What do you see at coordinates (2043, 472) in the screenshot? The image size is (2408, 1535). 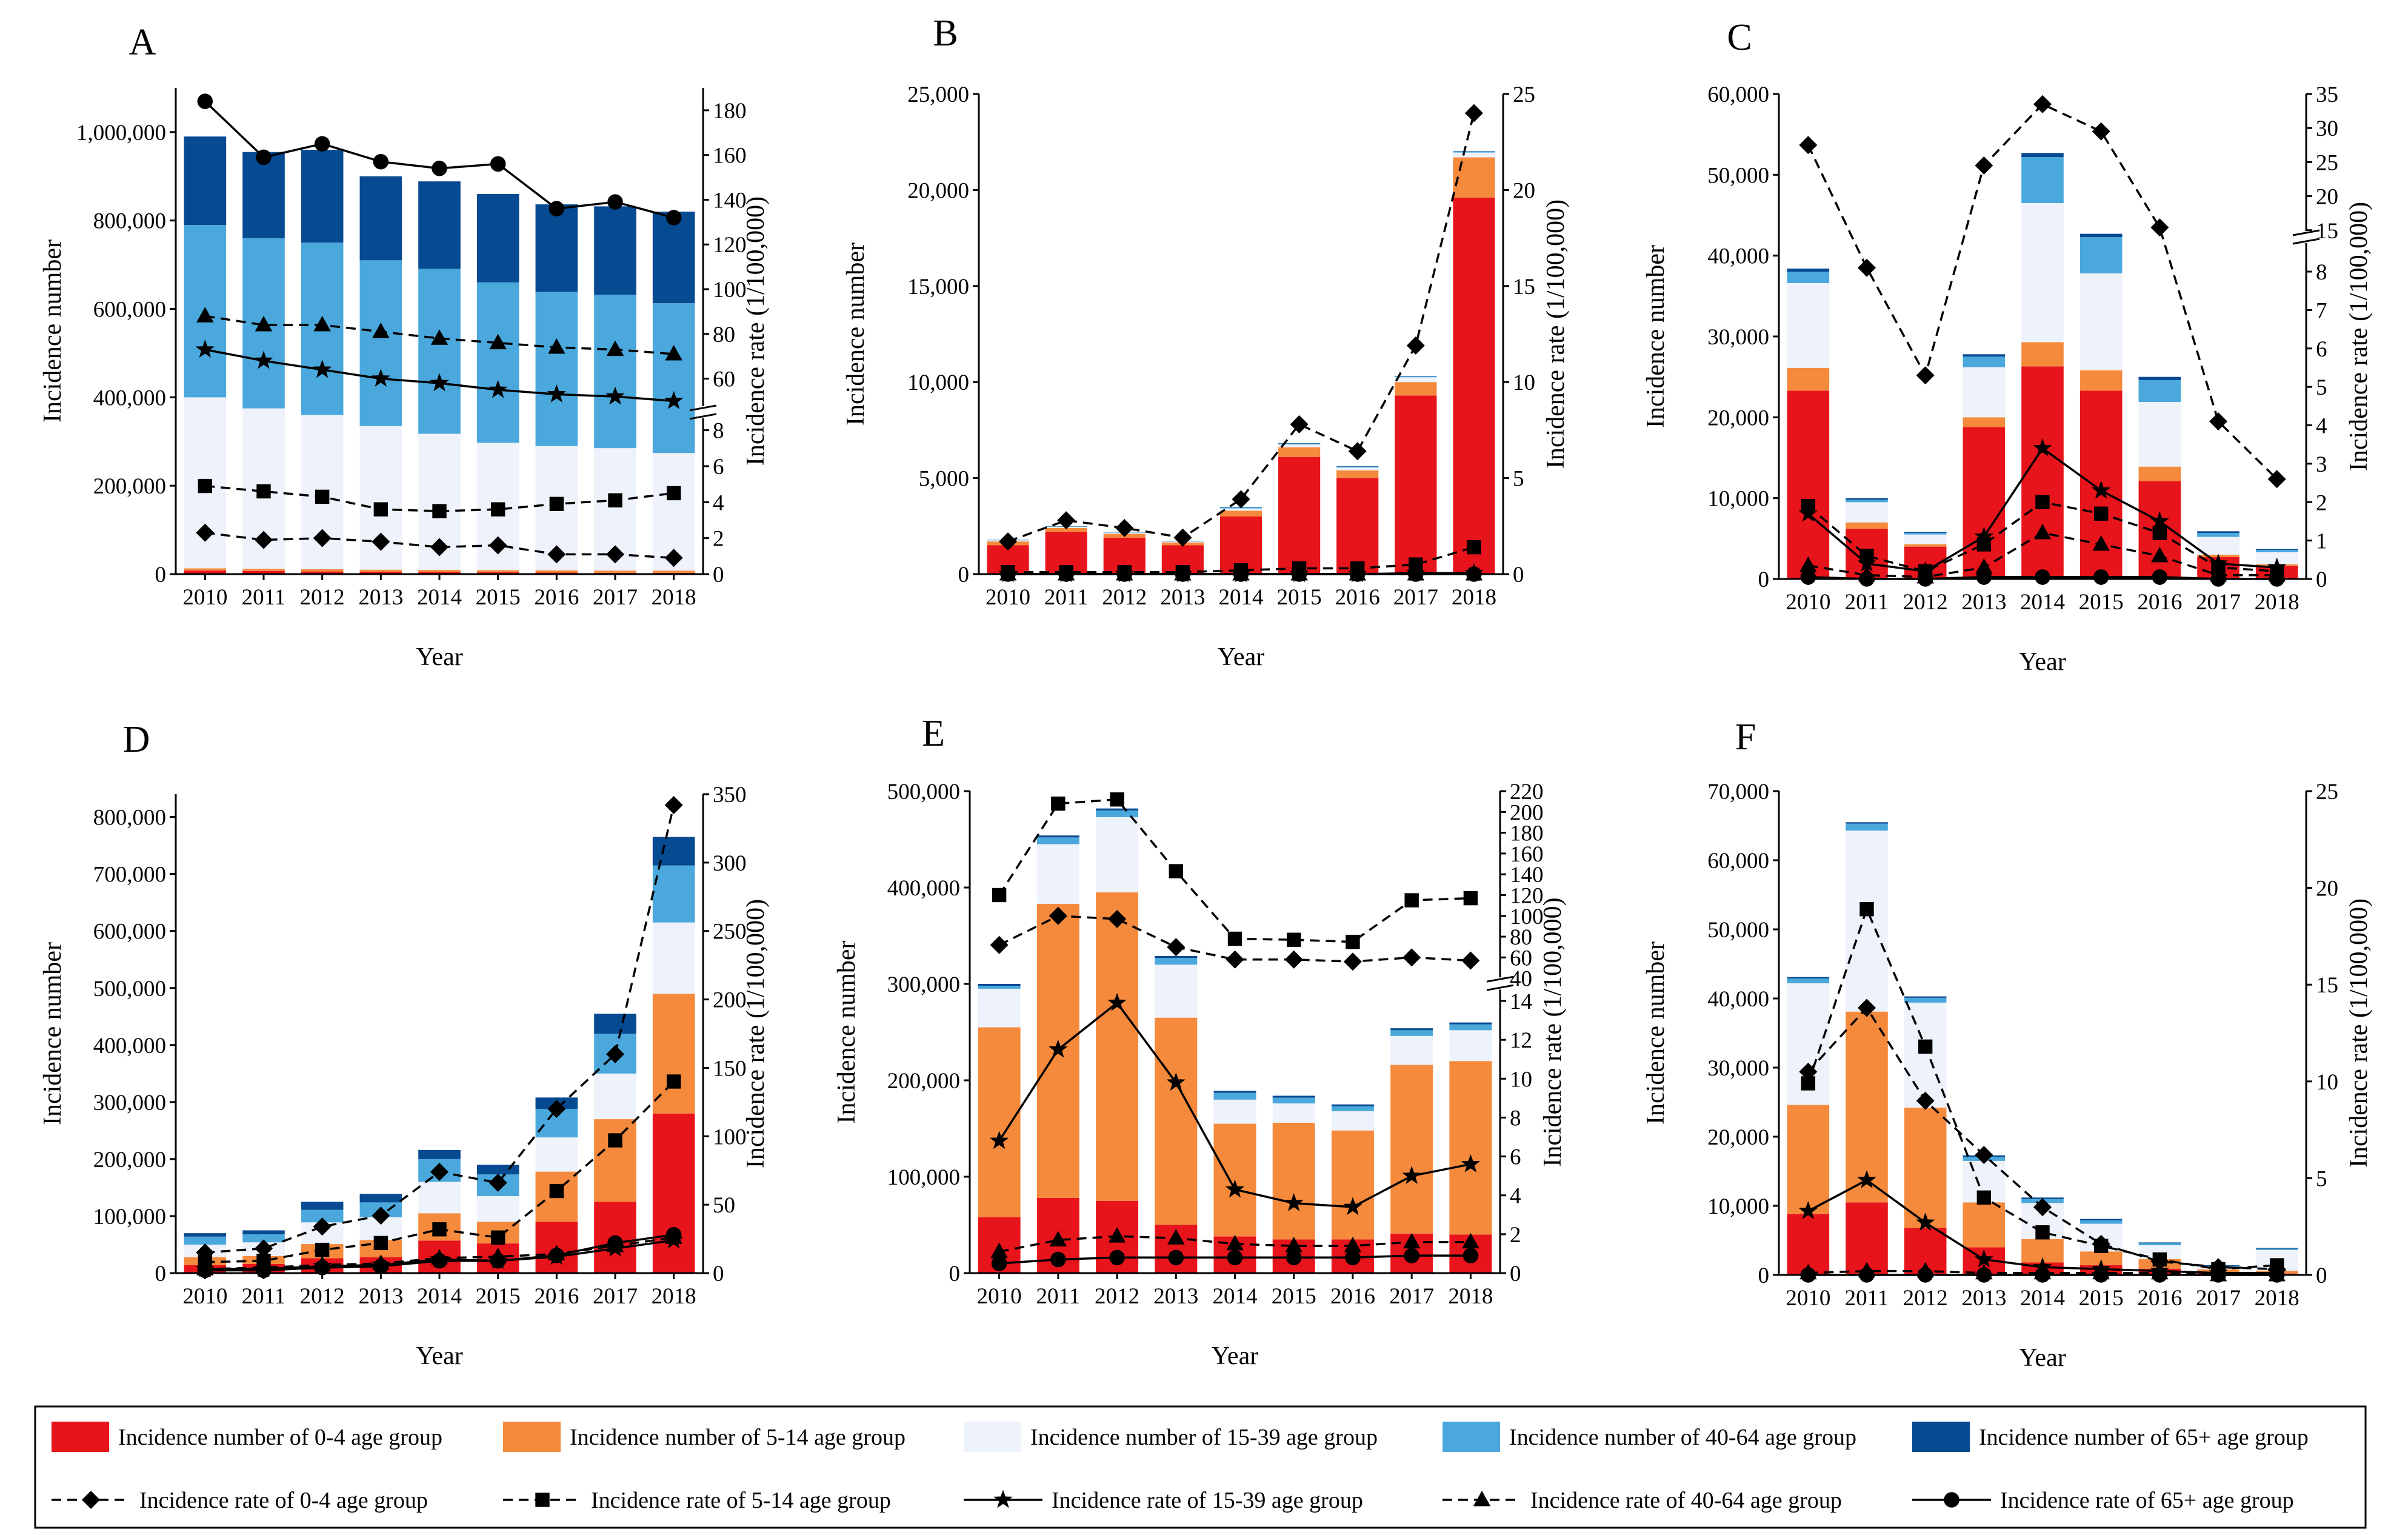 I see `bar-0-4-2014` at bounding box center [2043, 472].